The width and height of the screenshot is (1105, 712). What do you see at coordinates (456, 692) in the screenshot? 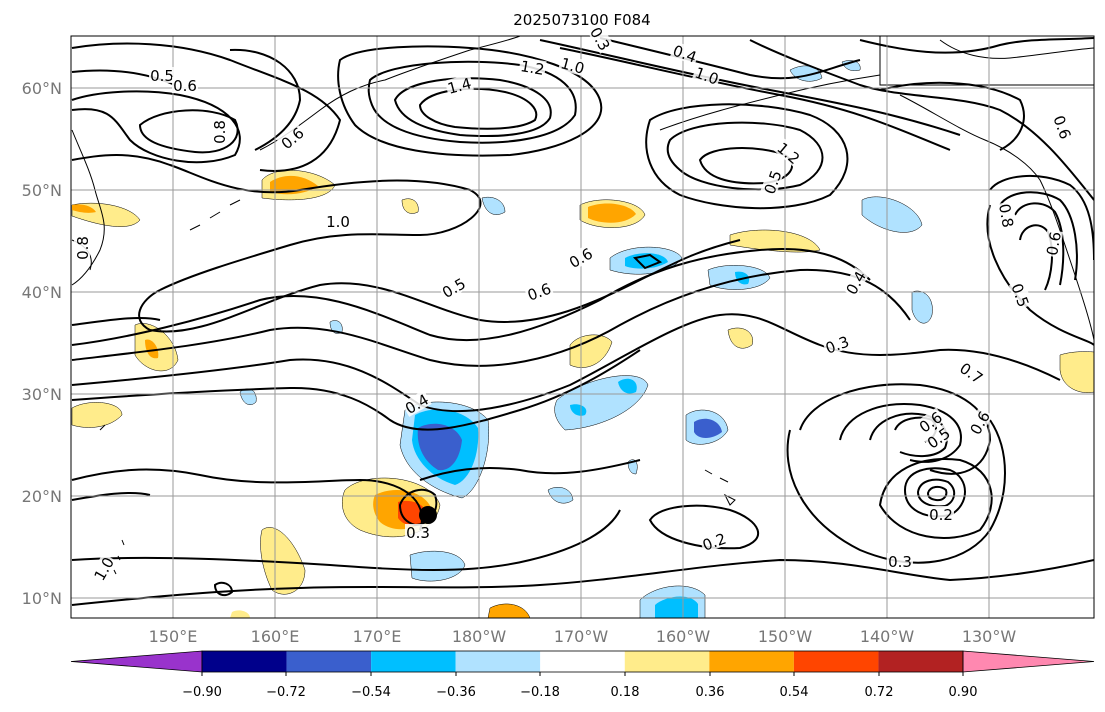
I see `colorbar-tick-label: −0.36` at bounding box center [456, 692].